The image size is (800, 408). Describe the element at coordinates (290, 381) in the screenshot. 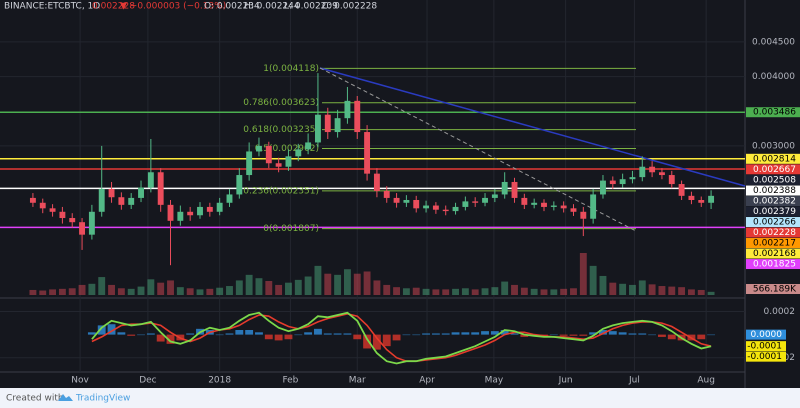

I see `x-tick-label: Feb` at that location.